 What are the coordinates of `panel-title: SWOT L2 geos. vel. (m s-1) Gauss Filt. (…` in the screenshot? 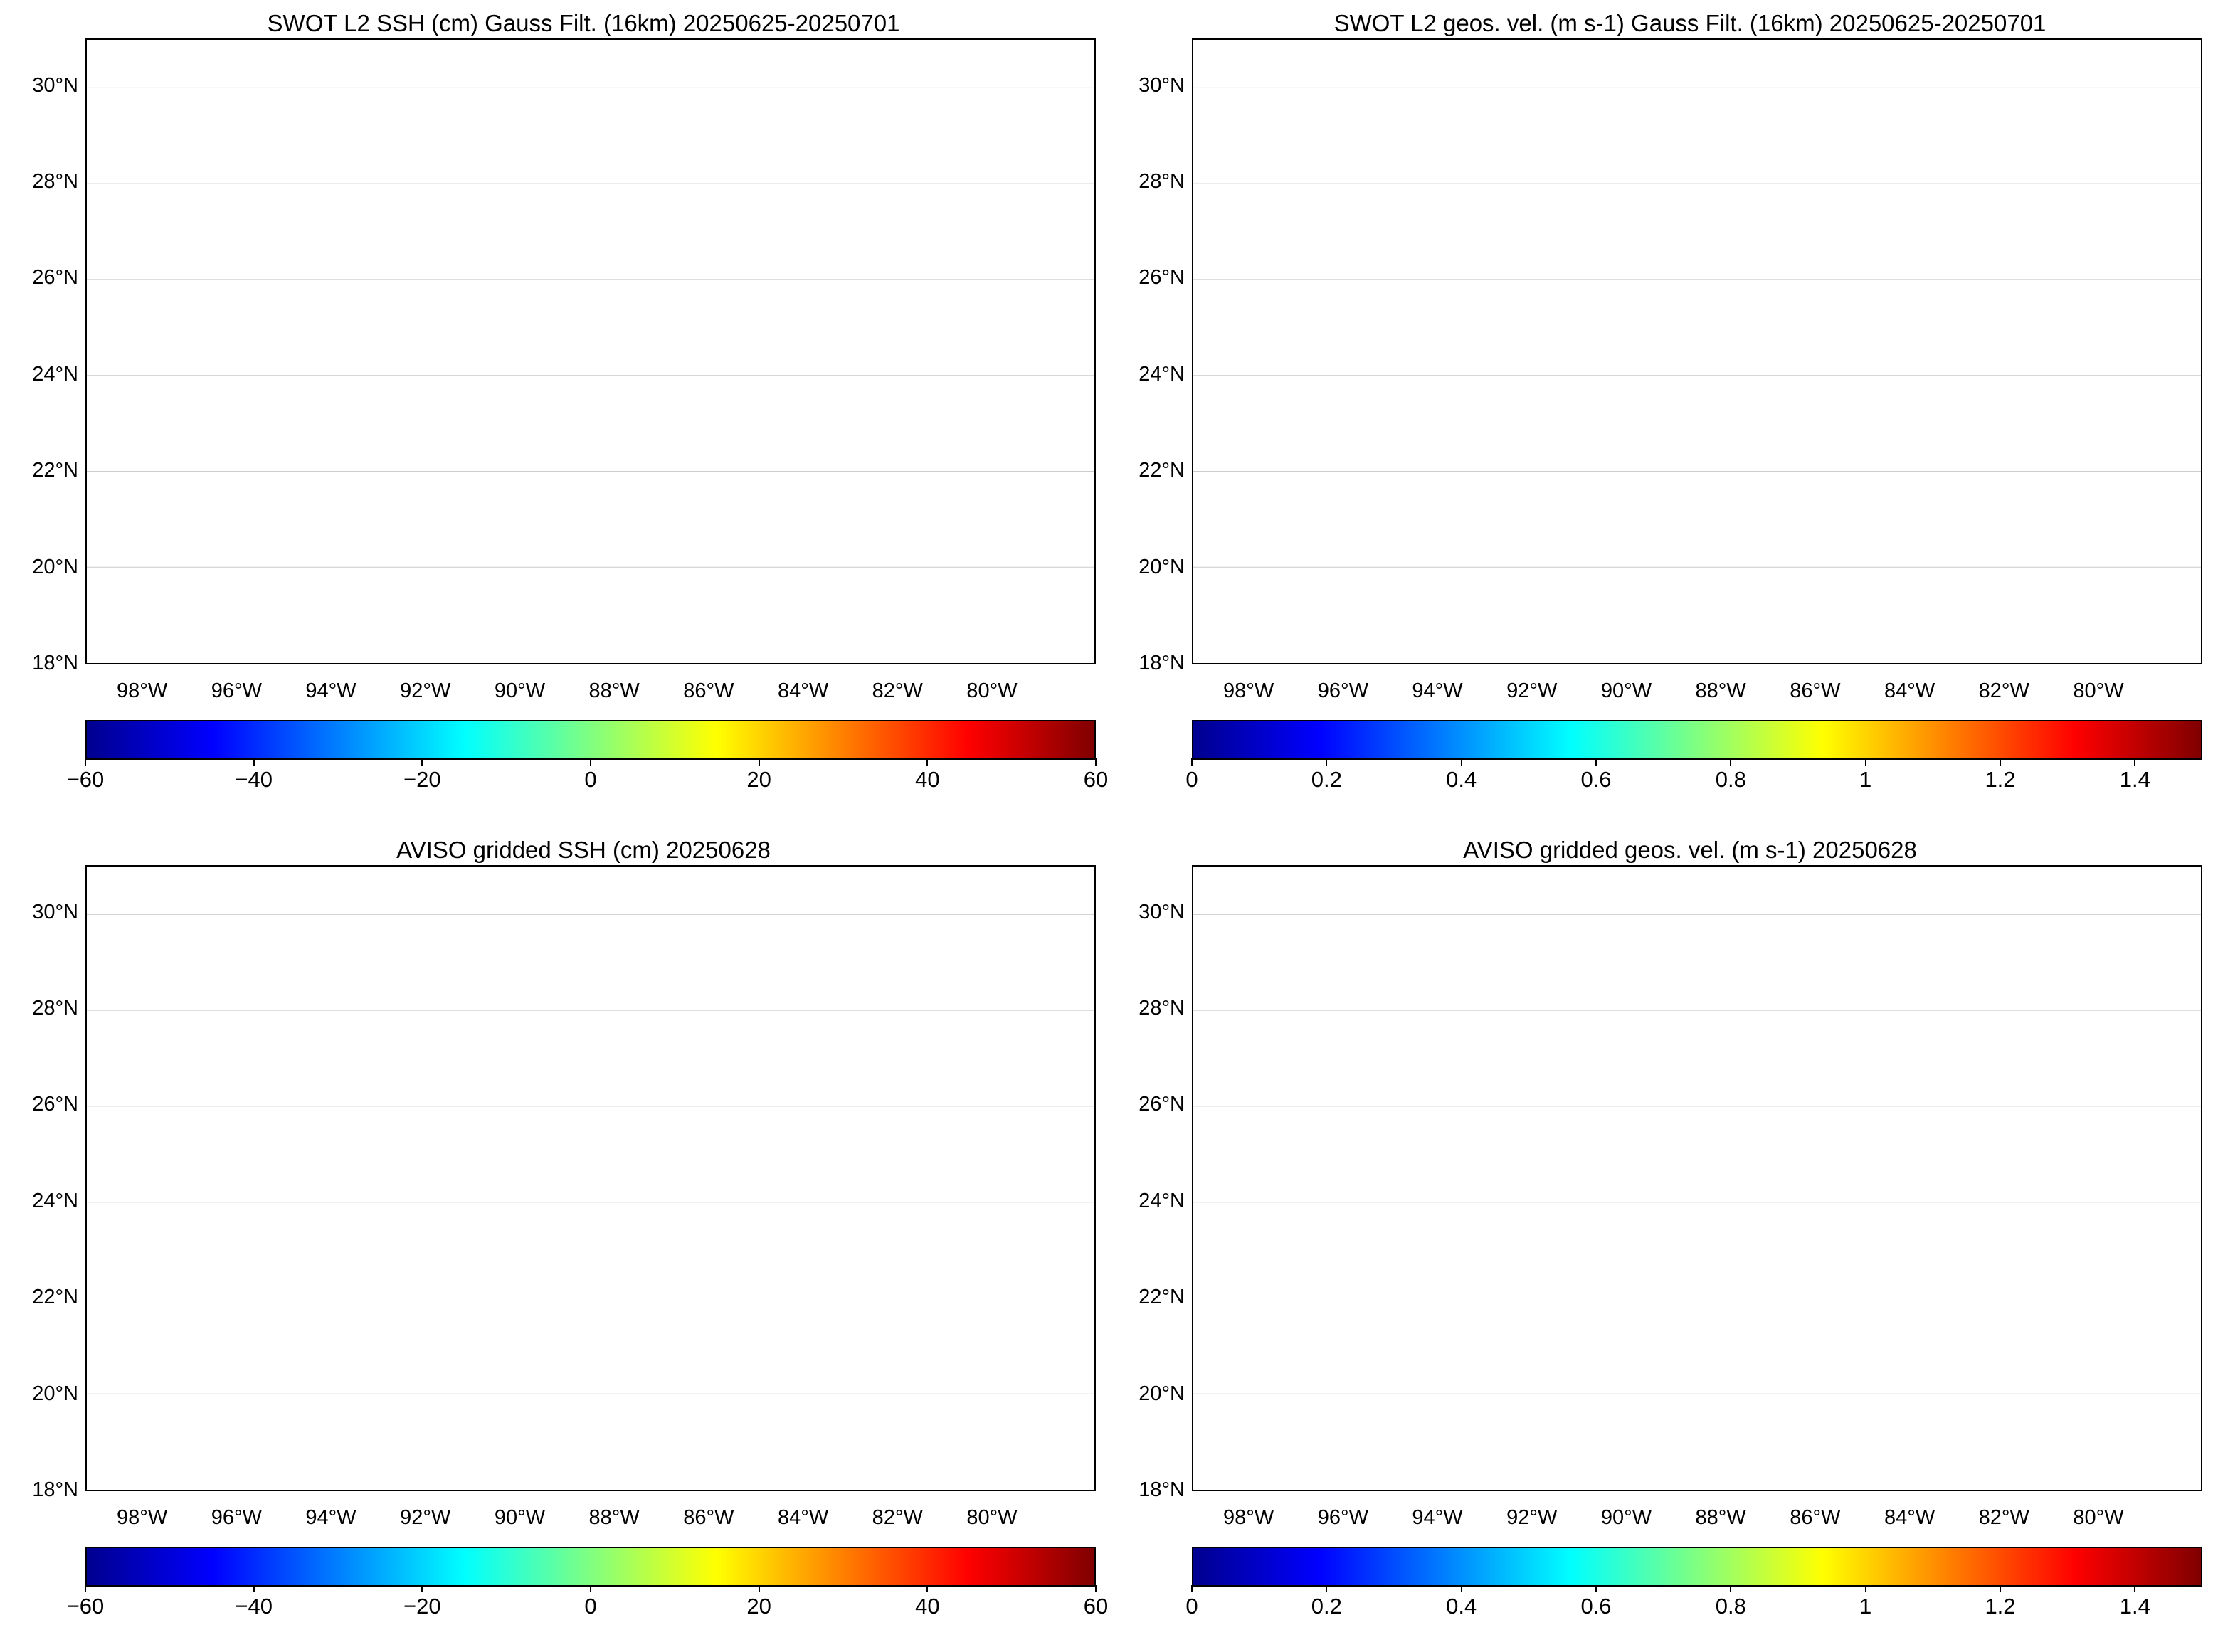 It's located at (1690, 23).